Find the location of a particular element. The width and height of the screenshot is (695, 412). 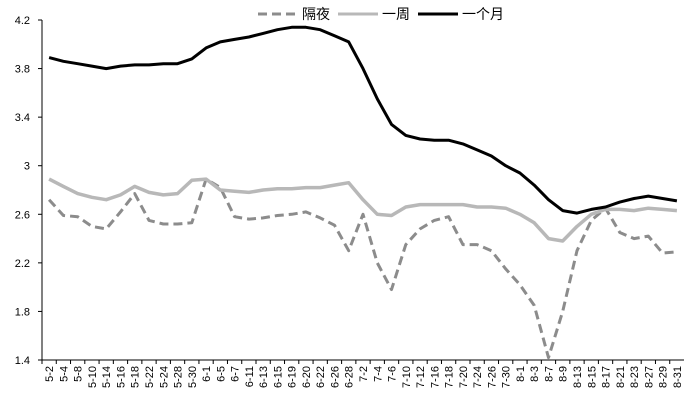

x-tick-label: 8-1 is located at coordinates (521, 374).